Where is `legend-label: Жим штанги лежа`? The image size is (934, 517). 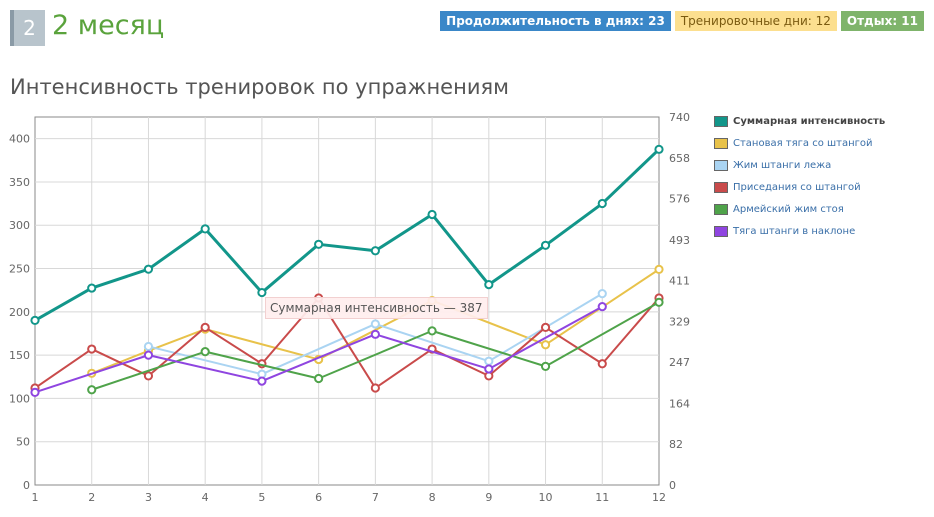 legend-label: Жим штанги лежа is located at coordinates (782, 165).